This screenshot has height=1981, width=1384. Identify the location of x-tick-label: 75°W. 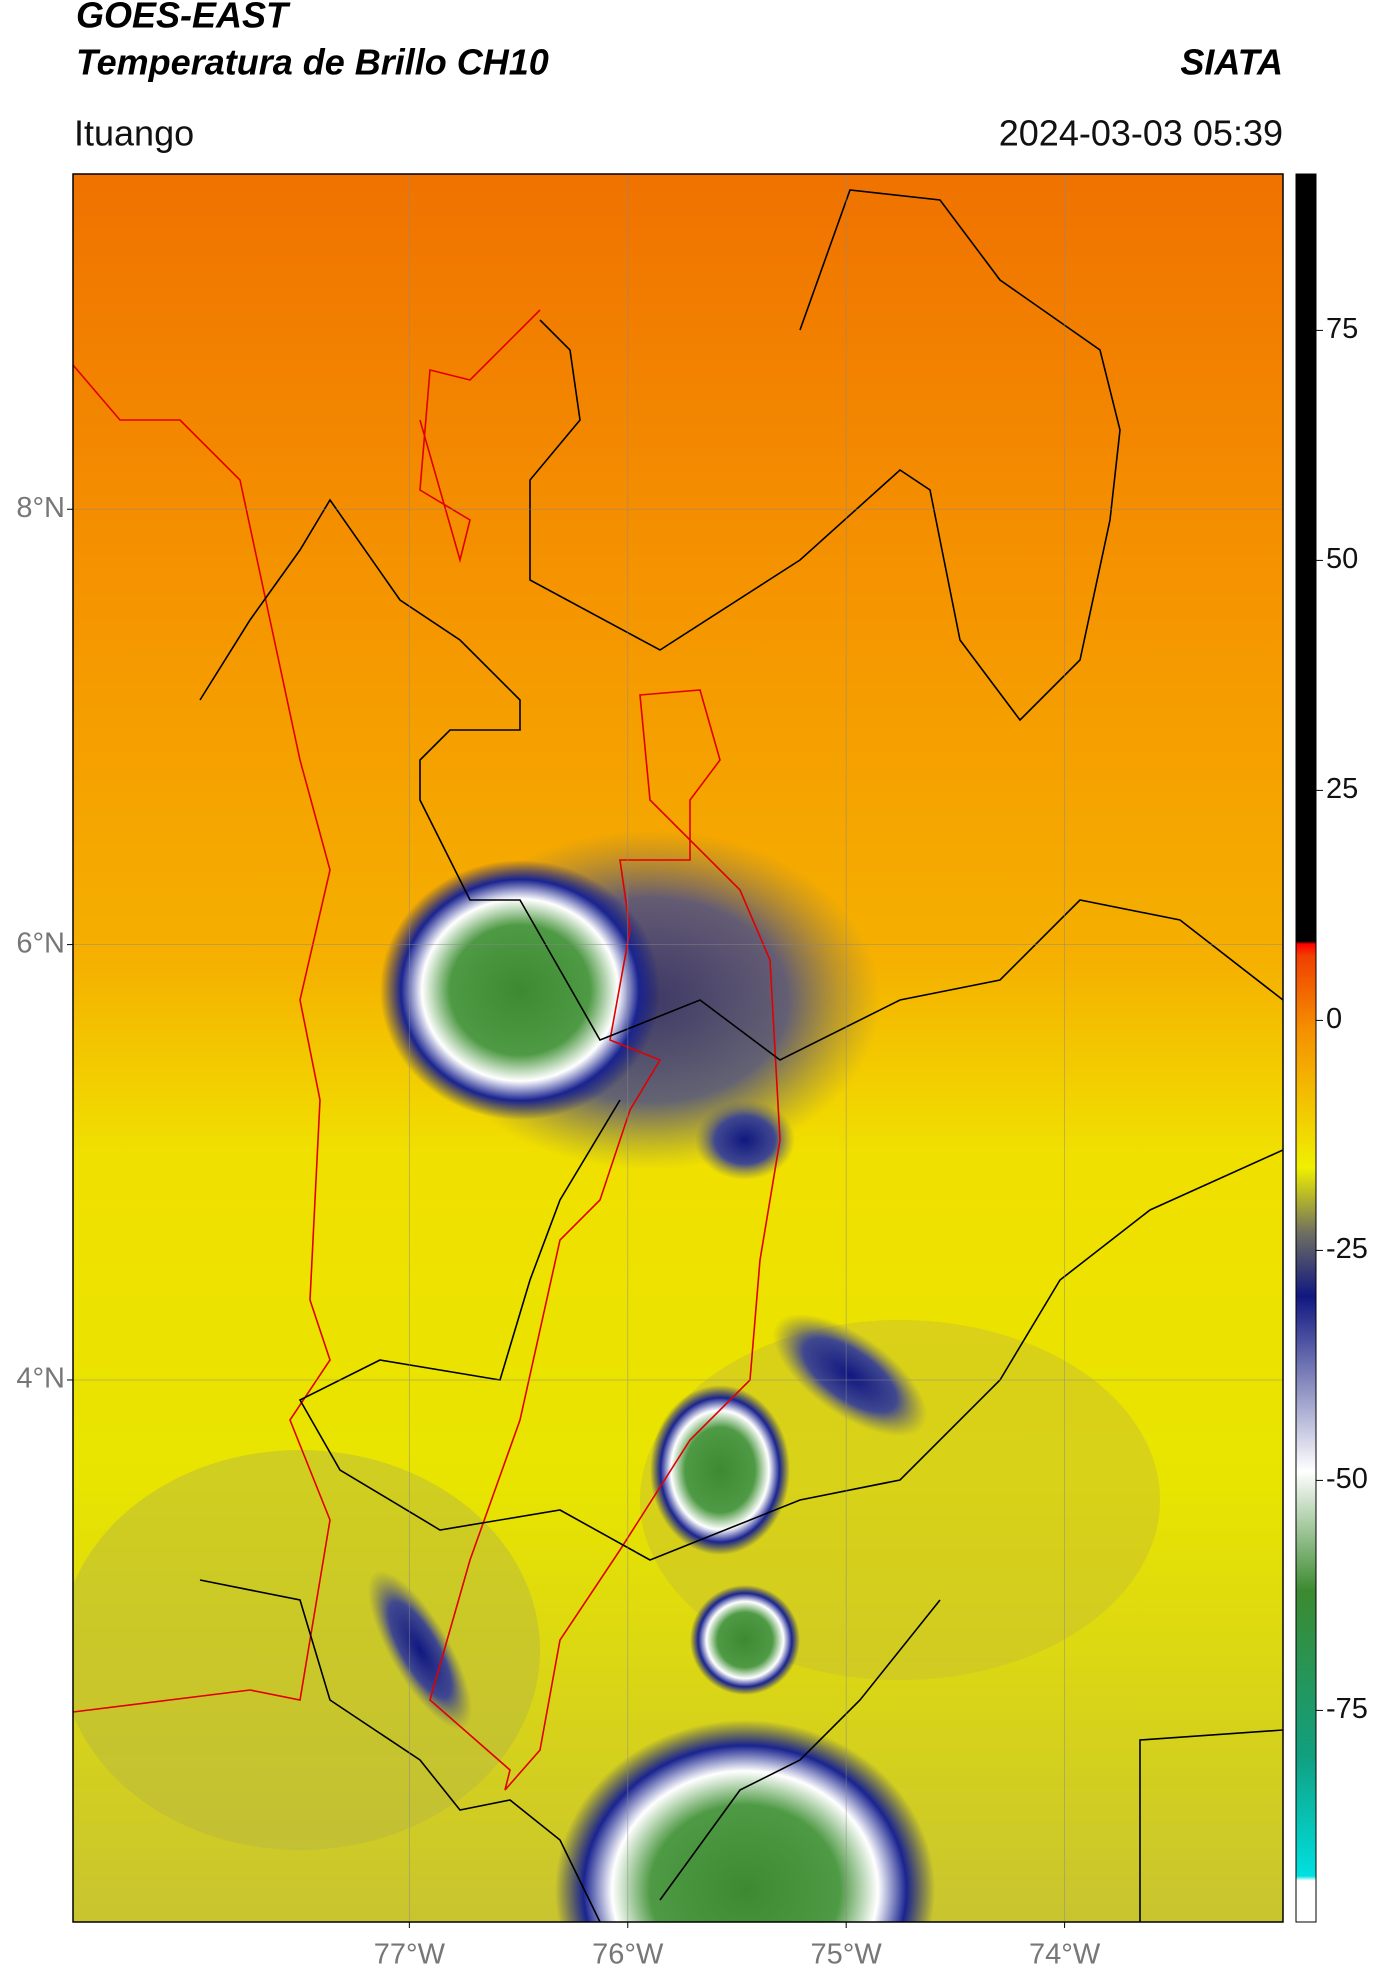
(847, 1955).